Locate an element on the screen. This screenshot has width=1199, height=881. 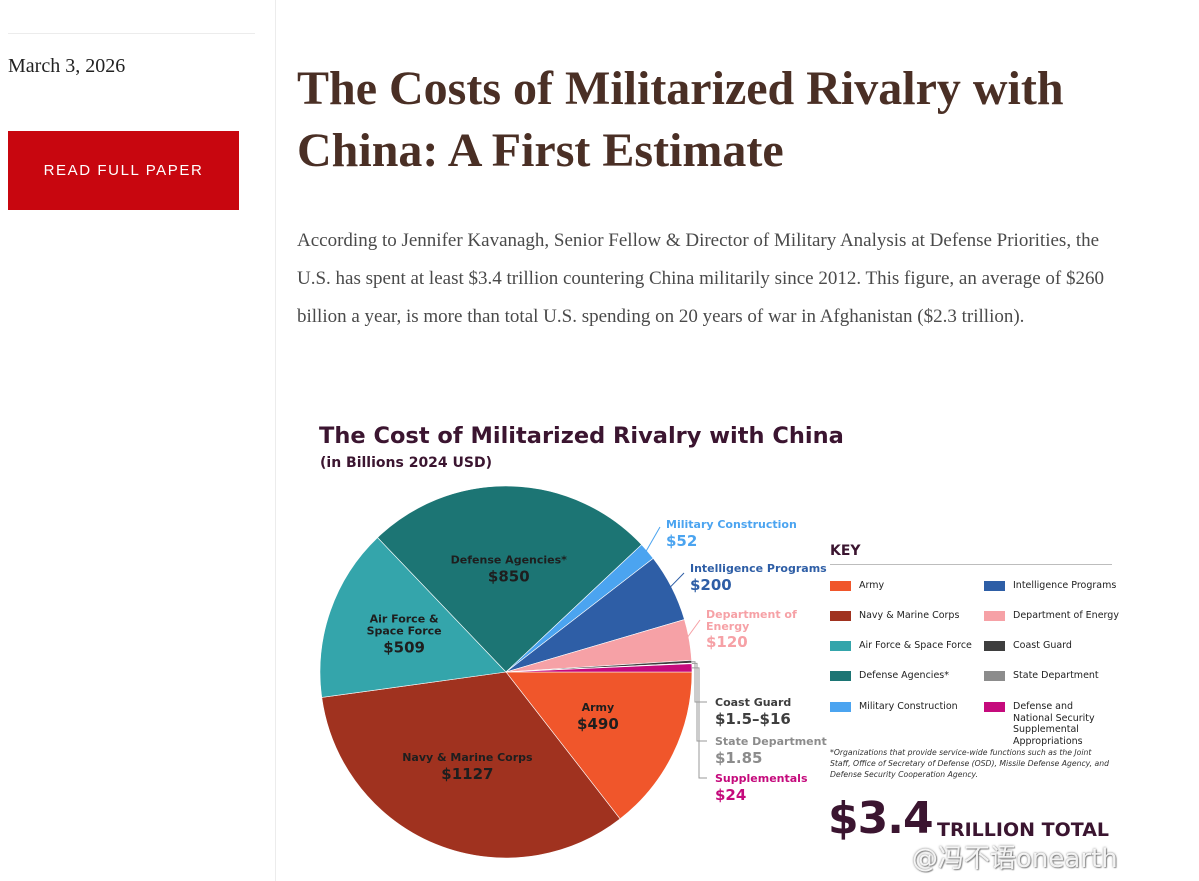
key-label: Navy & Marine Corps is located at coordinates (909, 615).